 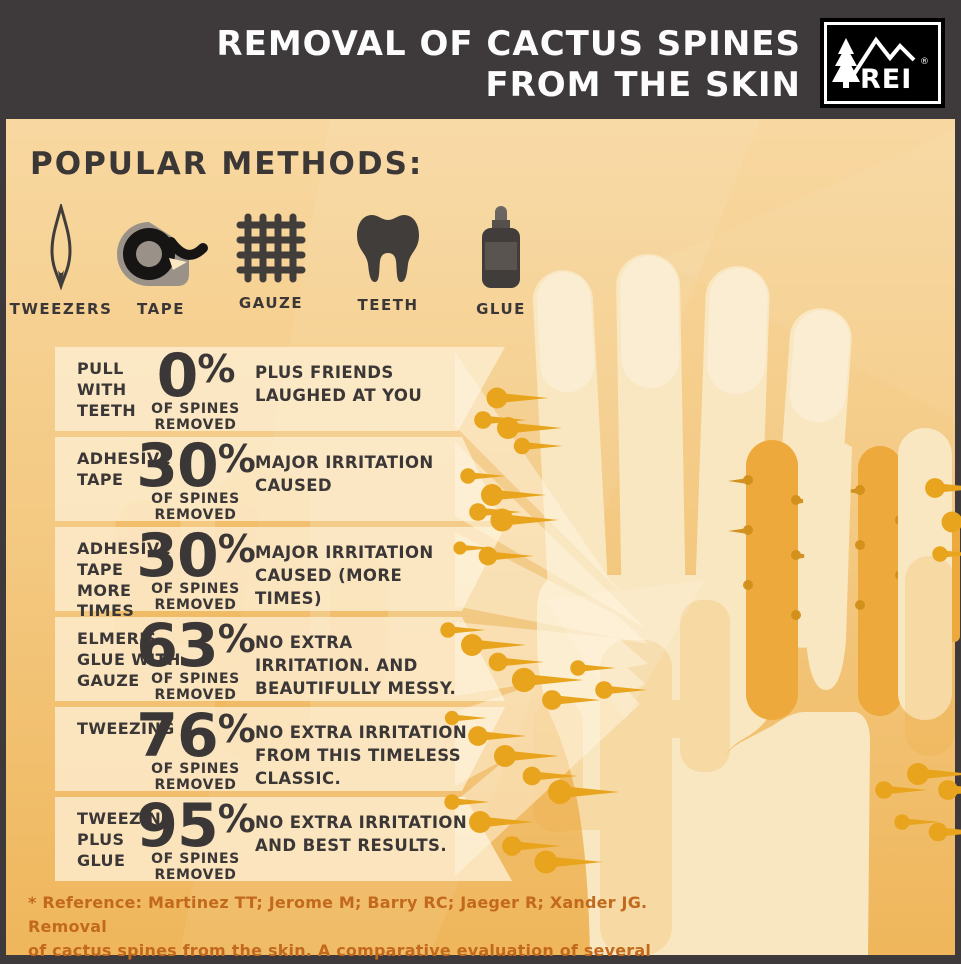 What do you see at coordinates (886, 79) in the screenshot?
I see `svg-text: REI` at bounding box center [886, 79].